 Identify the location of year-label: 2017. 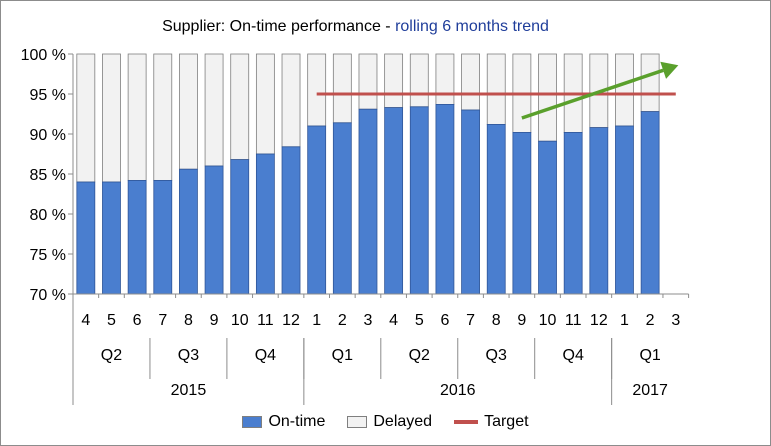
(650, 390).